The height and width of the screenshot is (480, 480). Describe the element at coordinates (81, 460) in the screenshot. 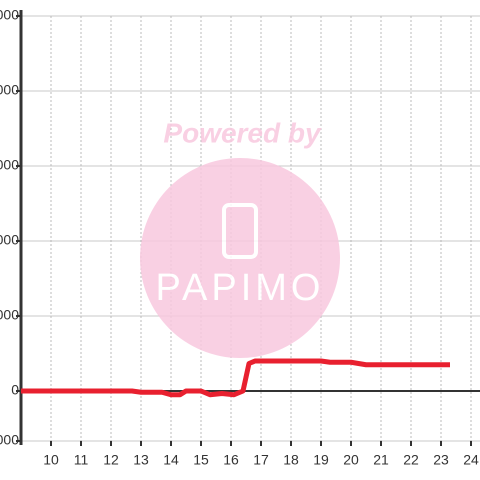

I see `x-tick-label: 11` at that location.